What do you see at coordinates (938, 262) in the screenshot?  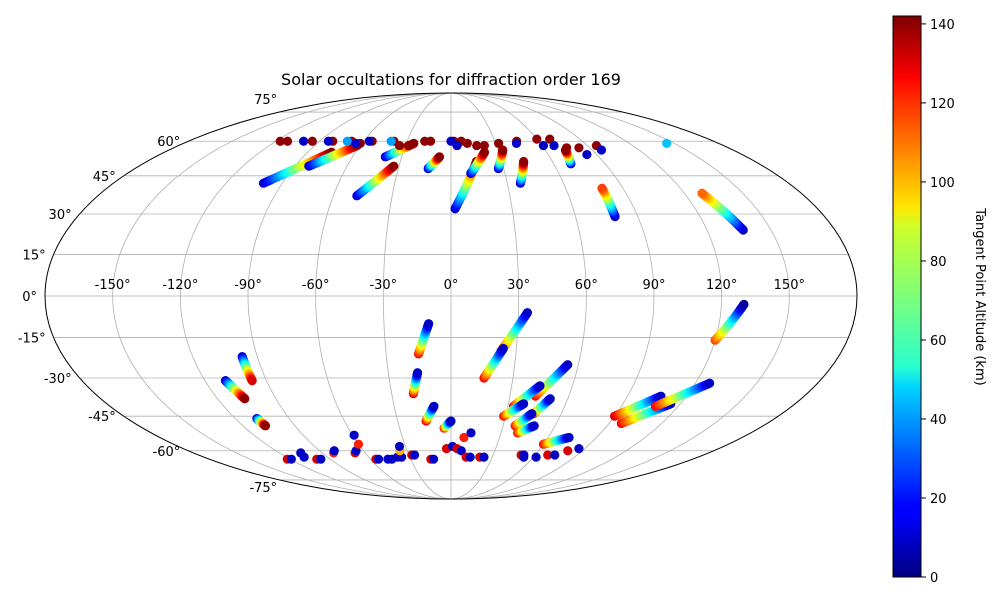 I see `colorbar-tick-label: 80` at bounding box center [938, 262].